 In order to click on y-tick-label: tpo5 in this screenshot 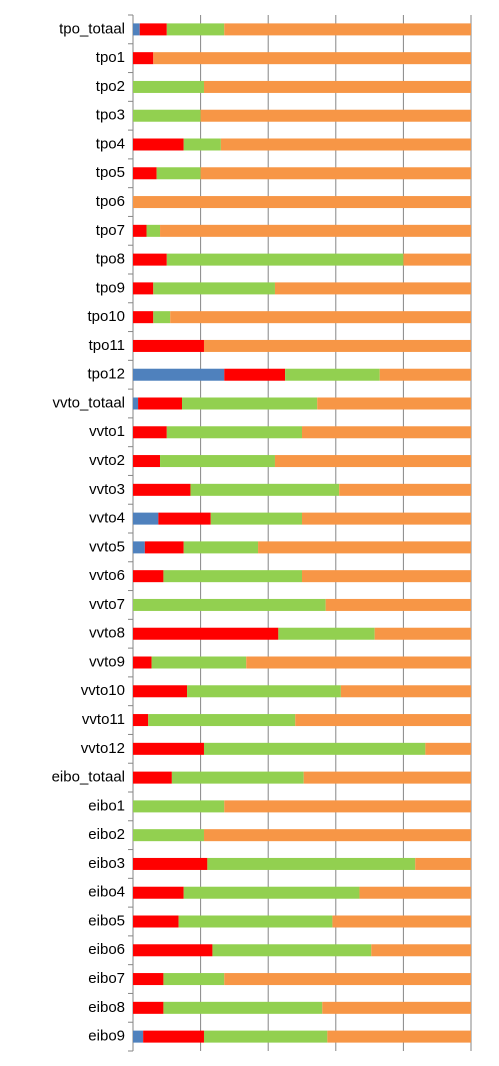, I will do `click(110, 172)`.